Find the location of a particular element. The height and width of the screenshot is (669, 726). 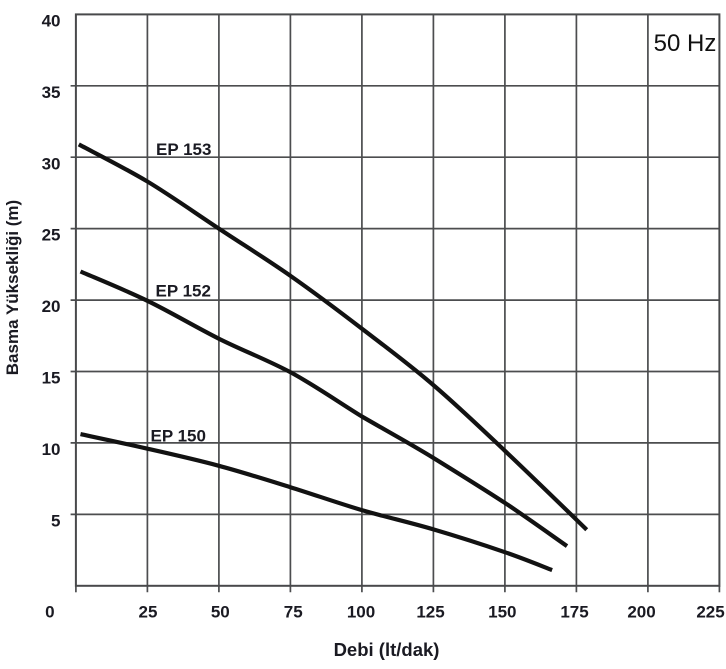

svg-text: EP 152 is located at coordinates (183, 291).